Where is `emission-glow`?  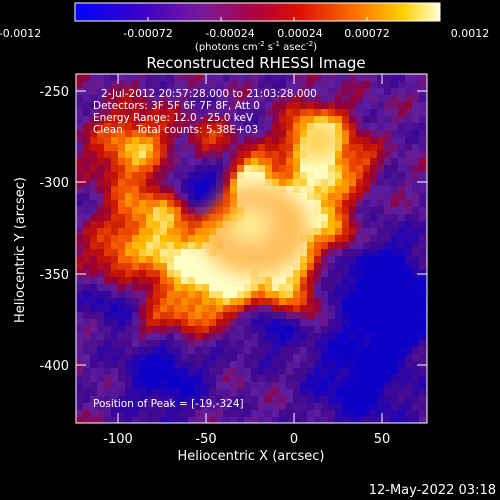
emission-glow is located at coordinates (270, 197).